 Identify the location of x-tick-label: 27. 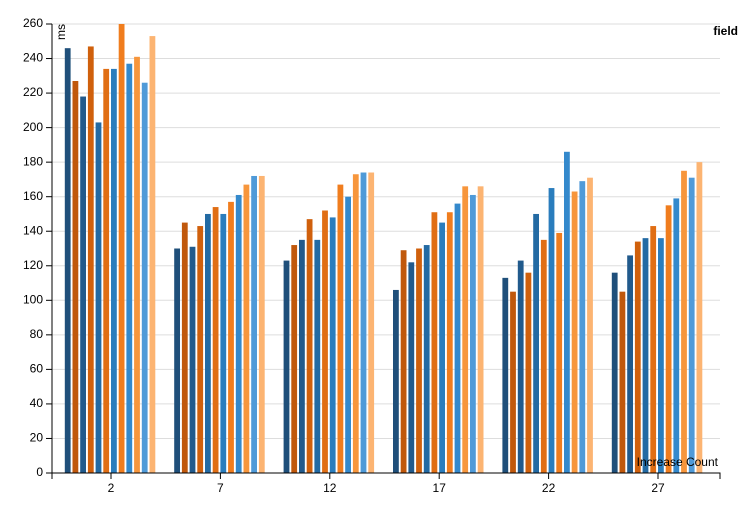
(658, 488).